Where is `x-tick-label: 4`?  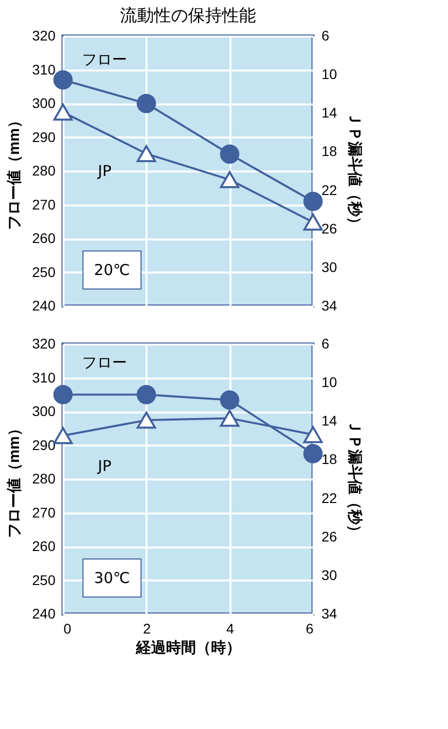 x-tick-label: 4 is located at coordinates (230, 628).